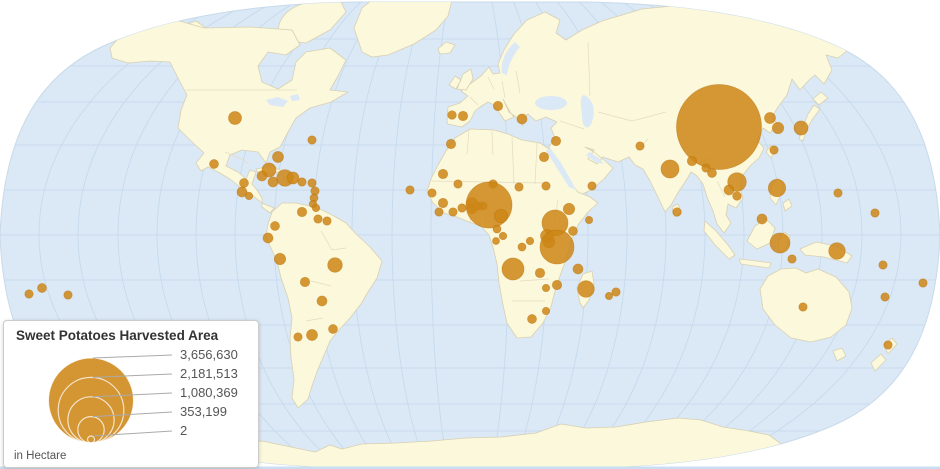  What do you see at coordinates (806, 314) in the screenshot?
I see `landmass-australia` at bounding box center [806, 314].